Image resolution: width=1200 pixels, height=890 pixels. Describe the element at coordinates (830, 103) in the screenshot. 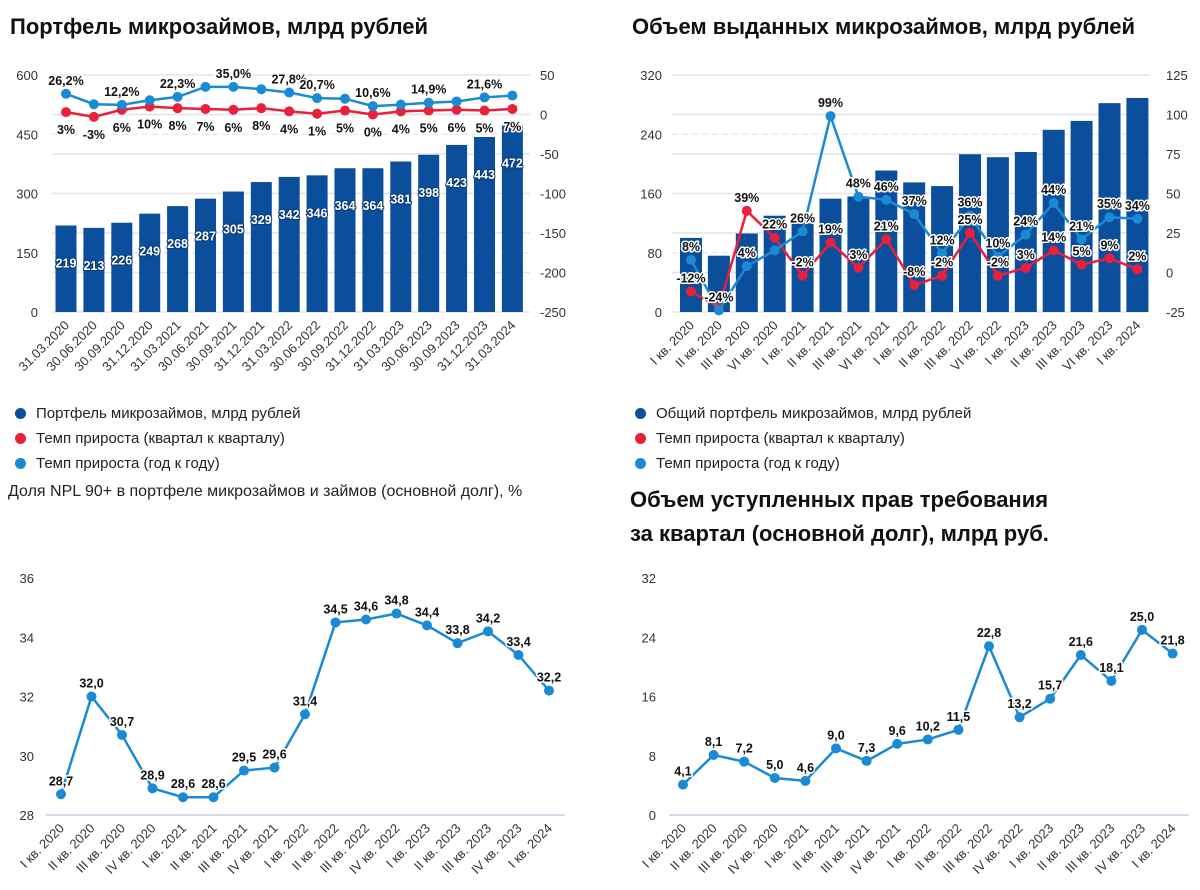

I see `data-label: 99%` at that location.